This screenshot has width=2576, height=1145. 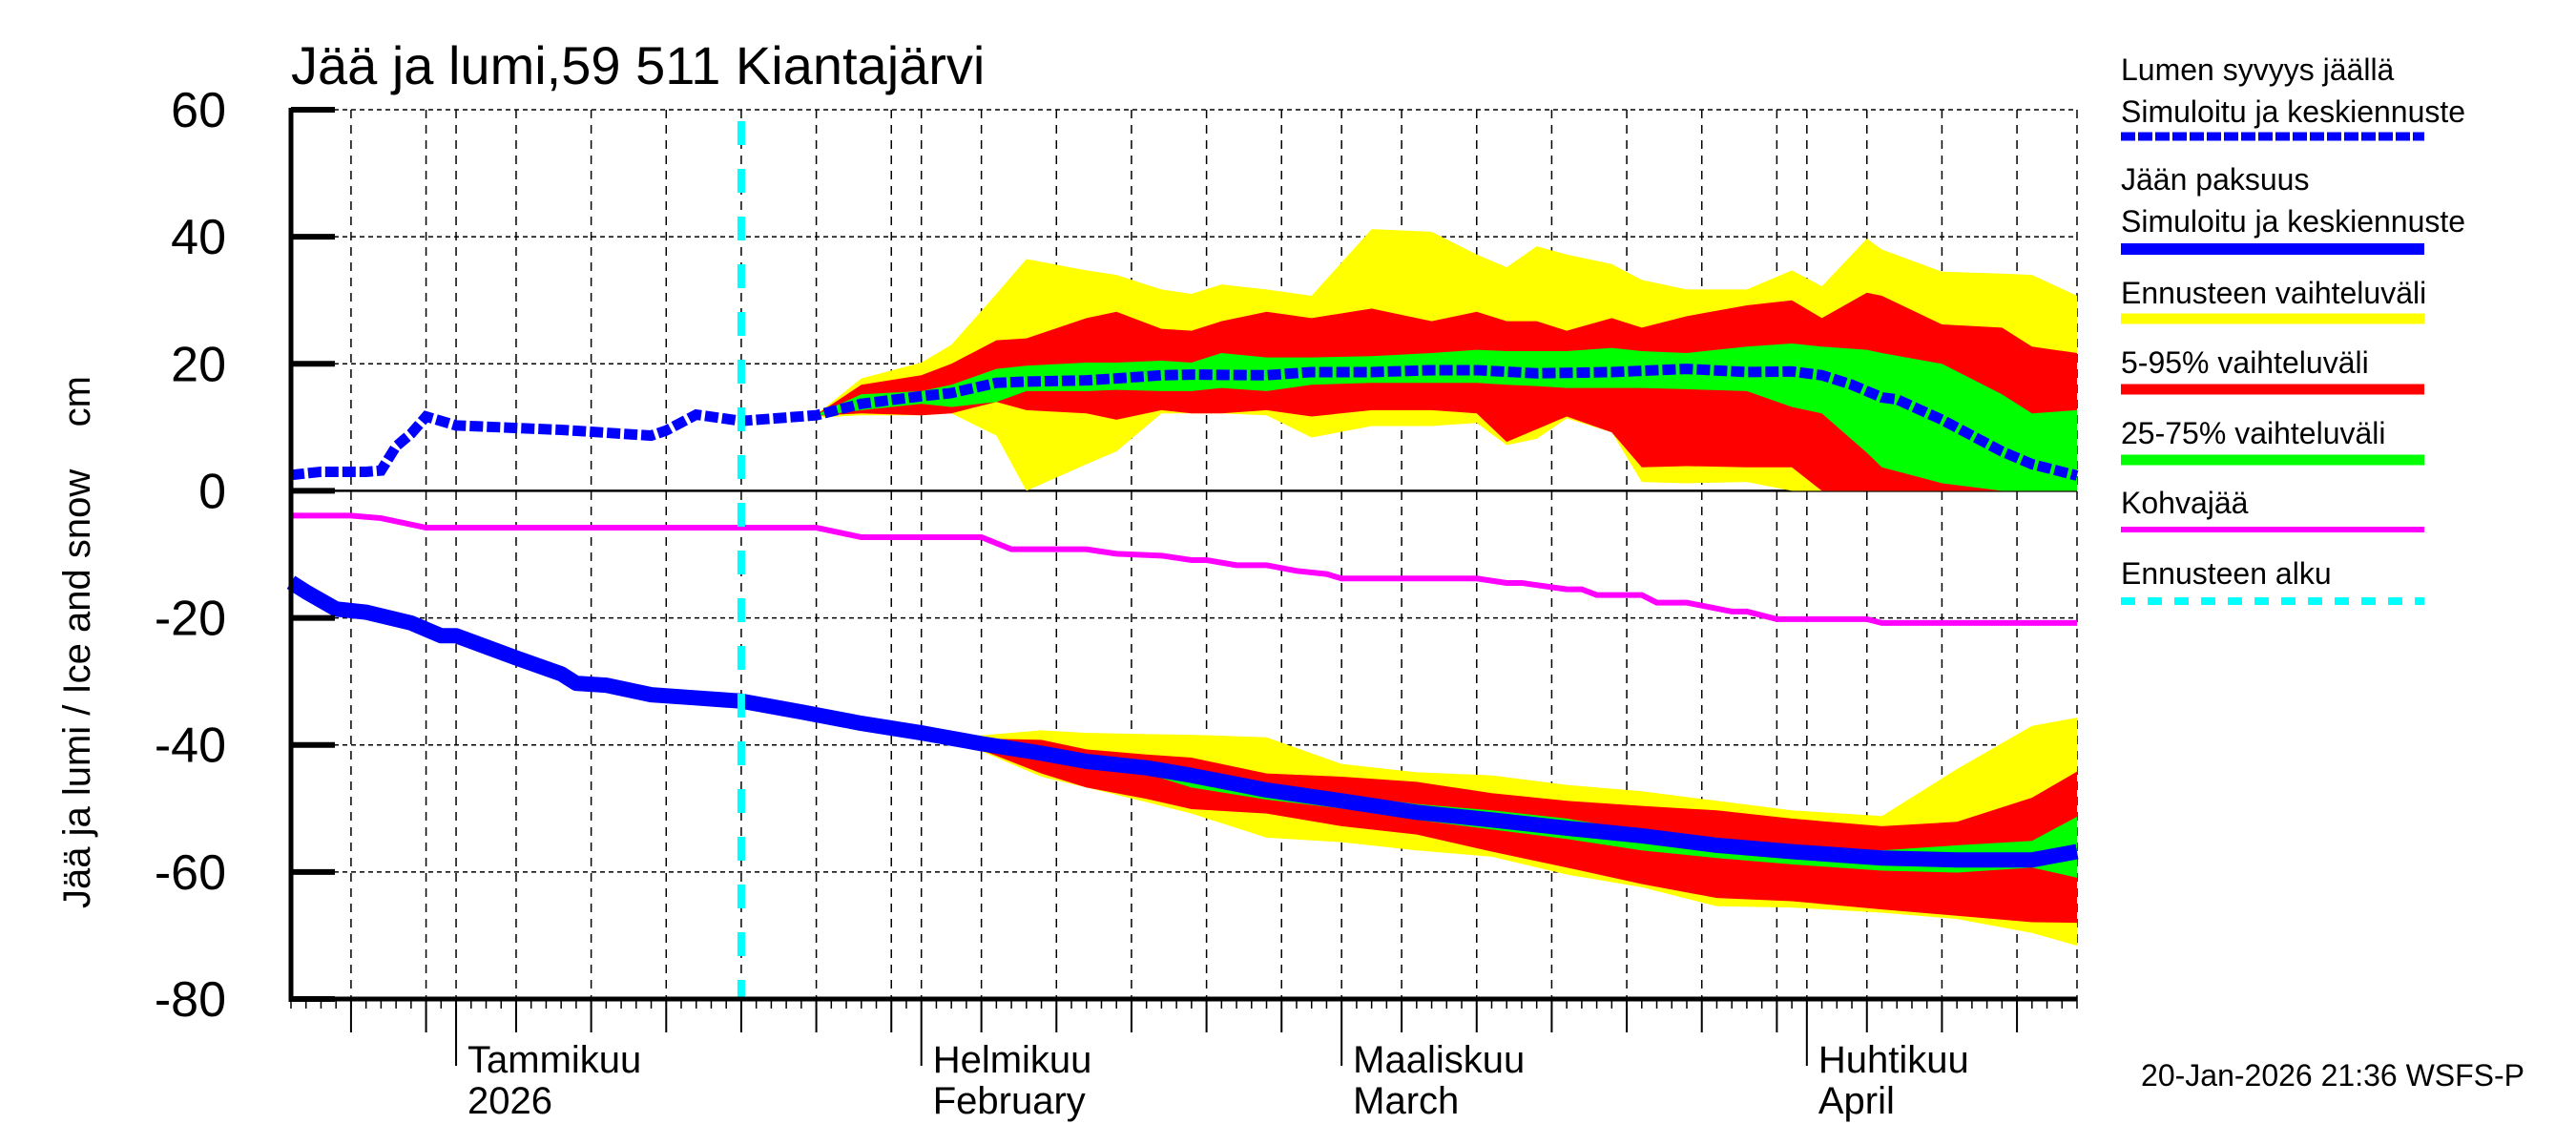 What do you see at coordinates (638, 65) in the screenshot?
I see `chart-title: Jää ja lumi,59 511 Kiantajärvi` at bounding box center [638, 65].